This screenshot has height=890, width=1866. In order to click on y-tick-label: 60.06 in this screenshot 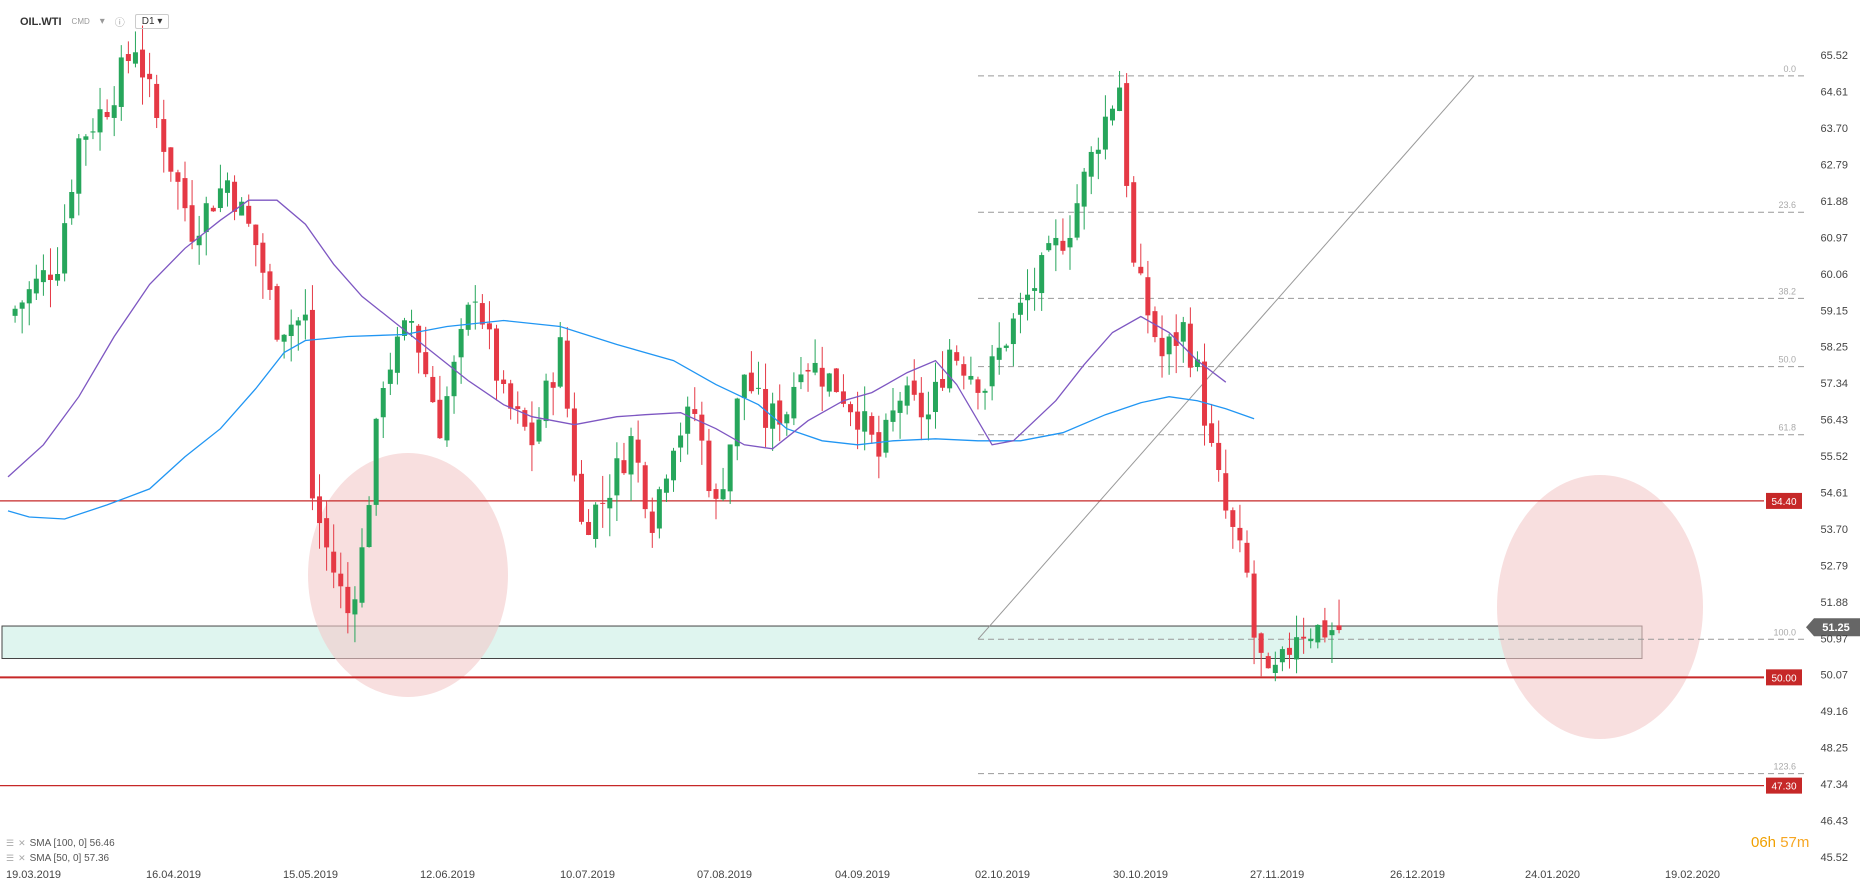, I will do `click(1834, 275)`.